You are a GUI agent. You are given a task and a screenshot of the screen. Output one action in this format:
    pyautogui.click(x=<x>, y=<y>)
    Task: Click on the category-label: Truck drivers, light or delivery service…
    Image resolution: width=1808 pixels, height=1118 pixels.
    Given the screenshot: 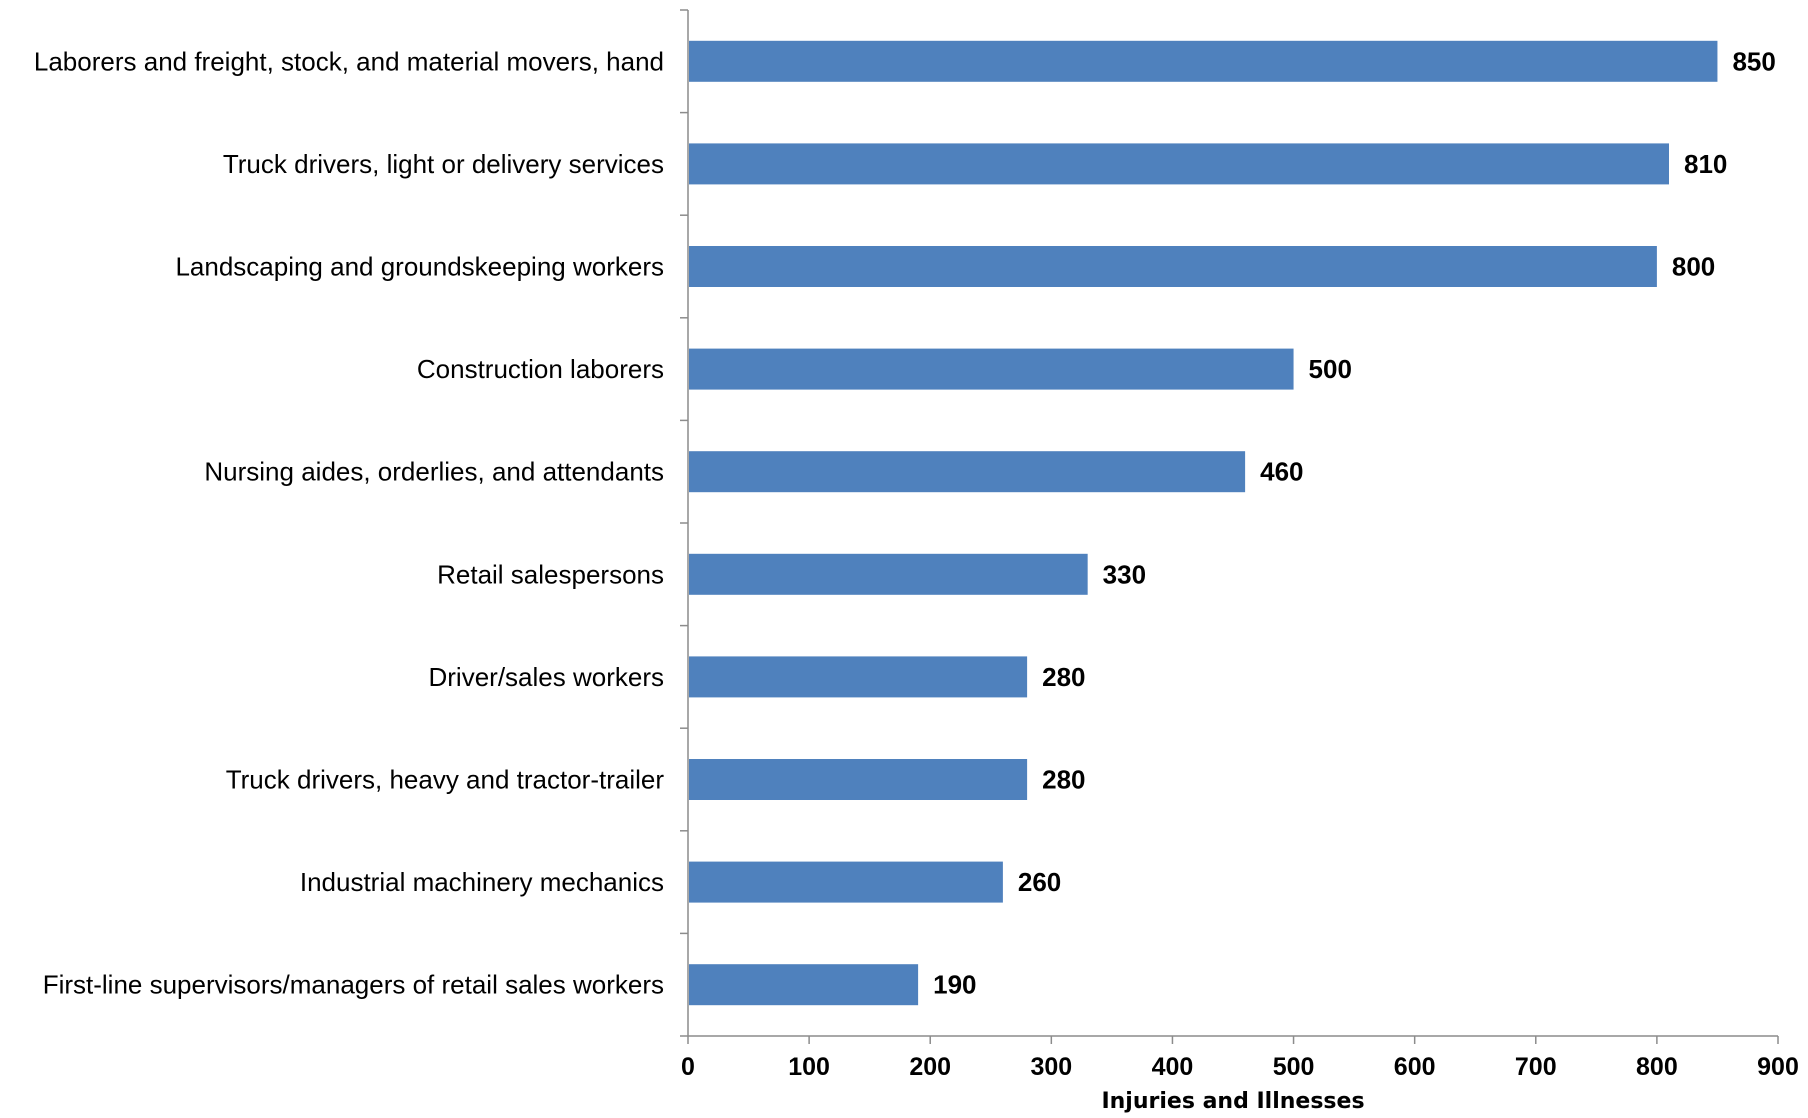 What is the action you would take?
    pyautogui.click(x=443, y=164)
    